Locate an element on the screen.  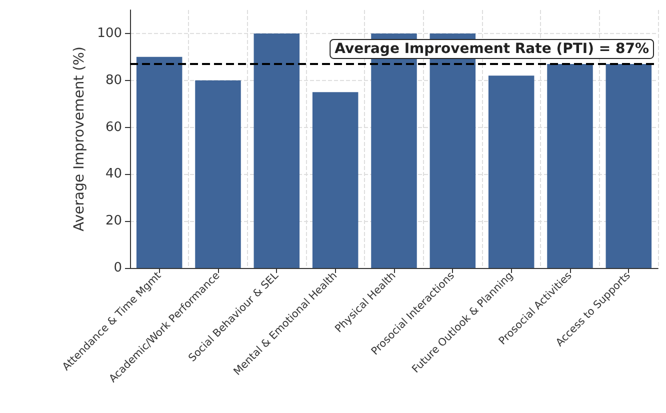
y-axis-title: Average Improvement (%) is located at coordinates (79, 139).